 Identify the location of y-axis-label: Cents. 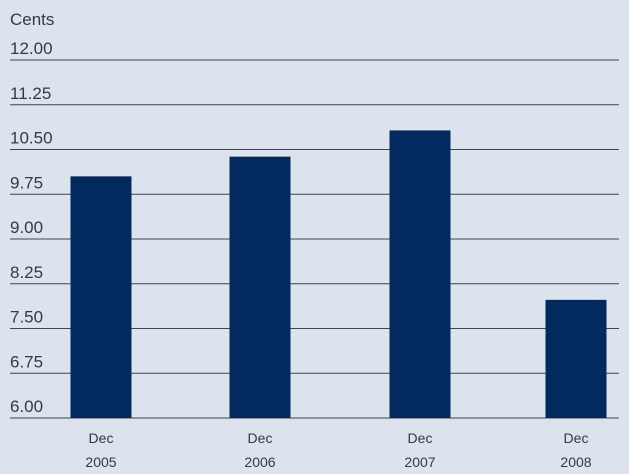
(32, 19).